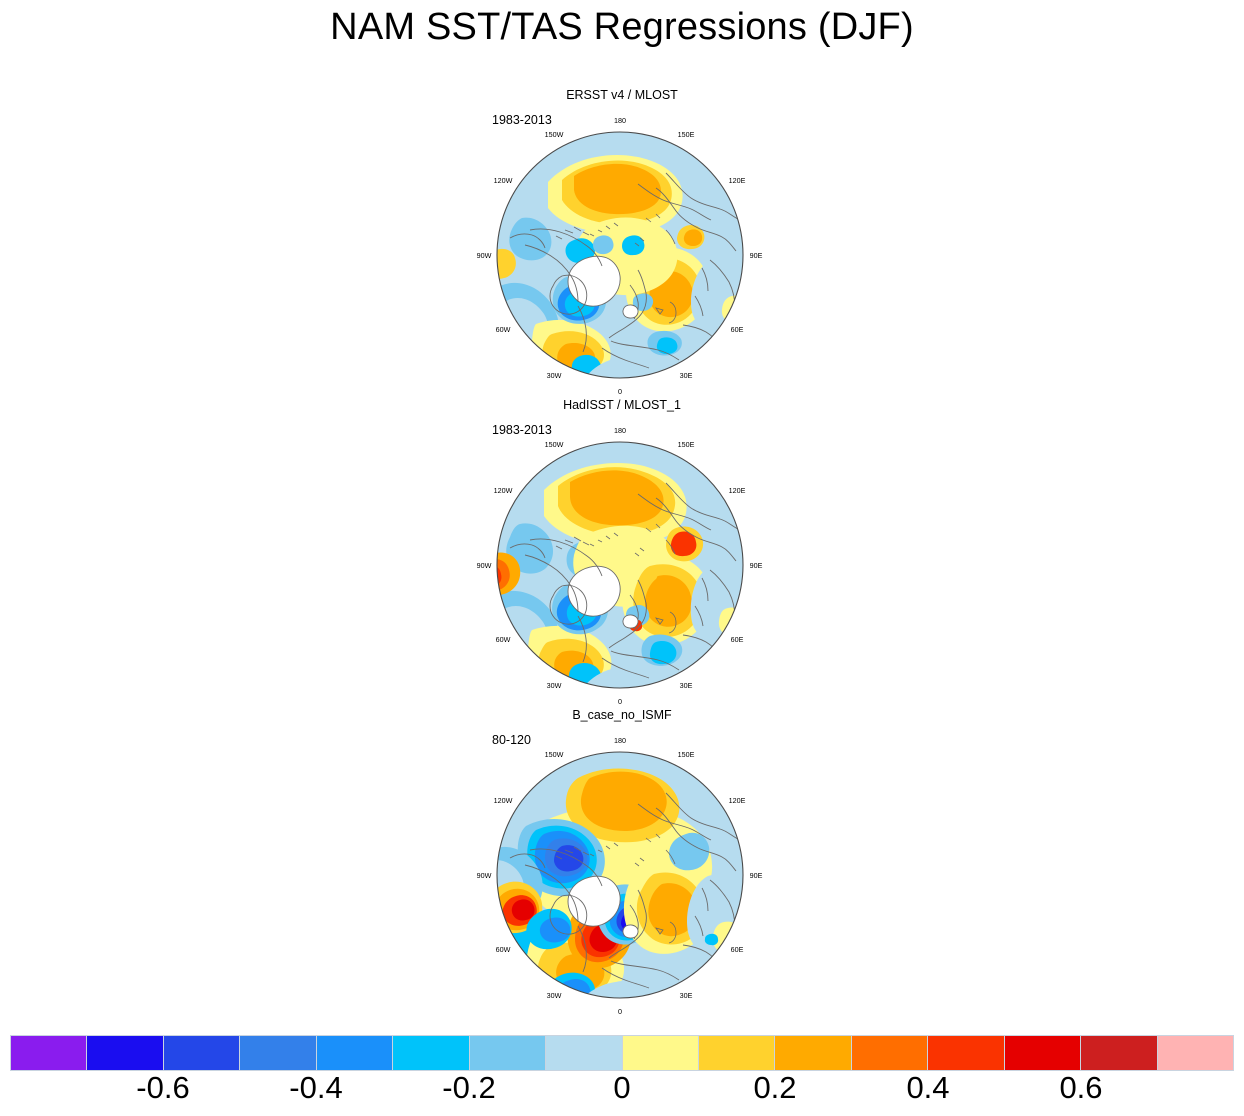 This screenshot has width=1244, height=1116. I want to click on panel-title: ERSST v4 / MLOST, so click(622, 95).